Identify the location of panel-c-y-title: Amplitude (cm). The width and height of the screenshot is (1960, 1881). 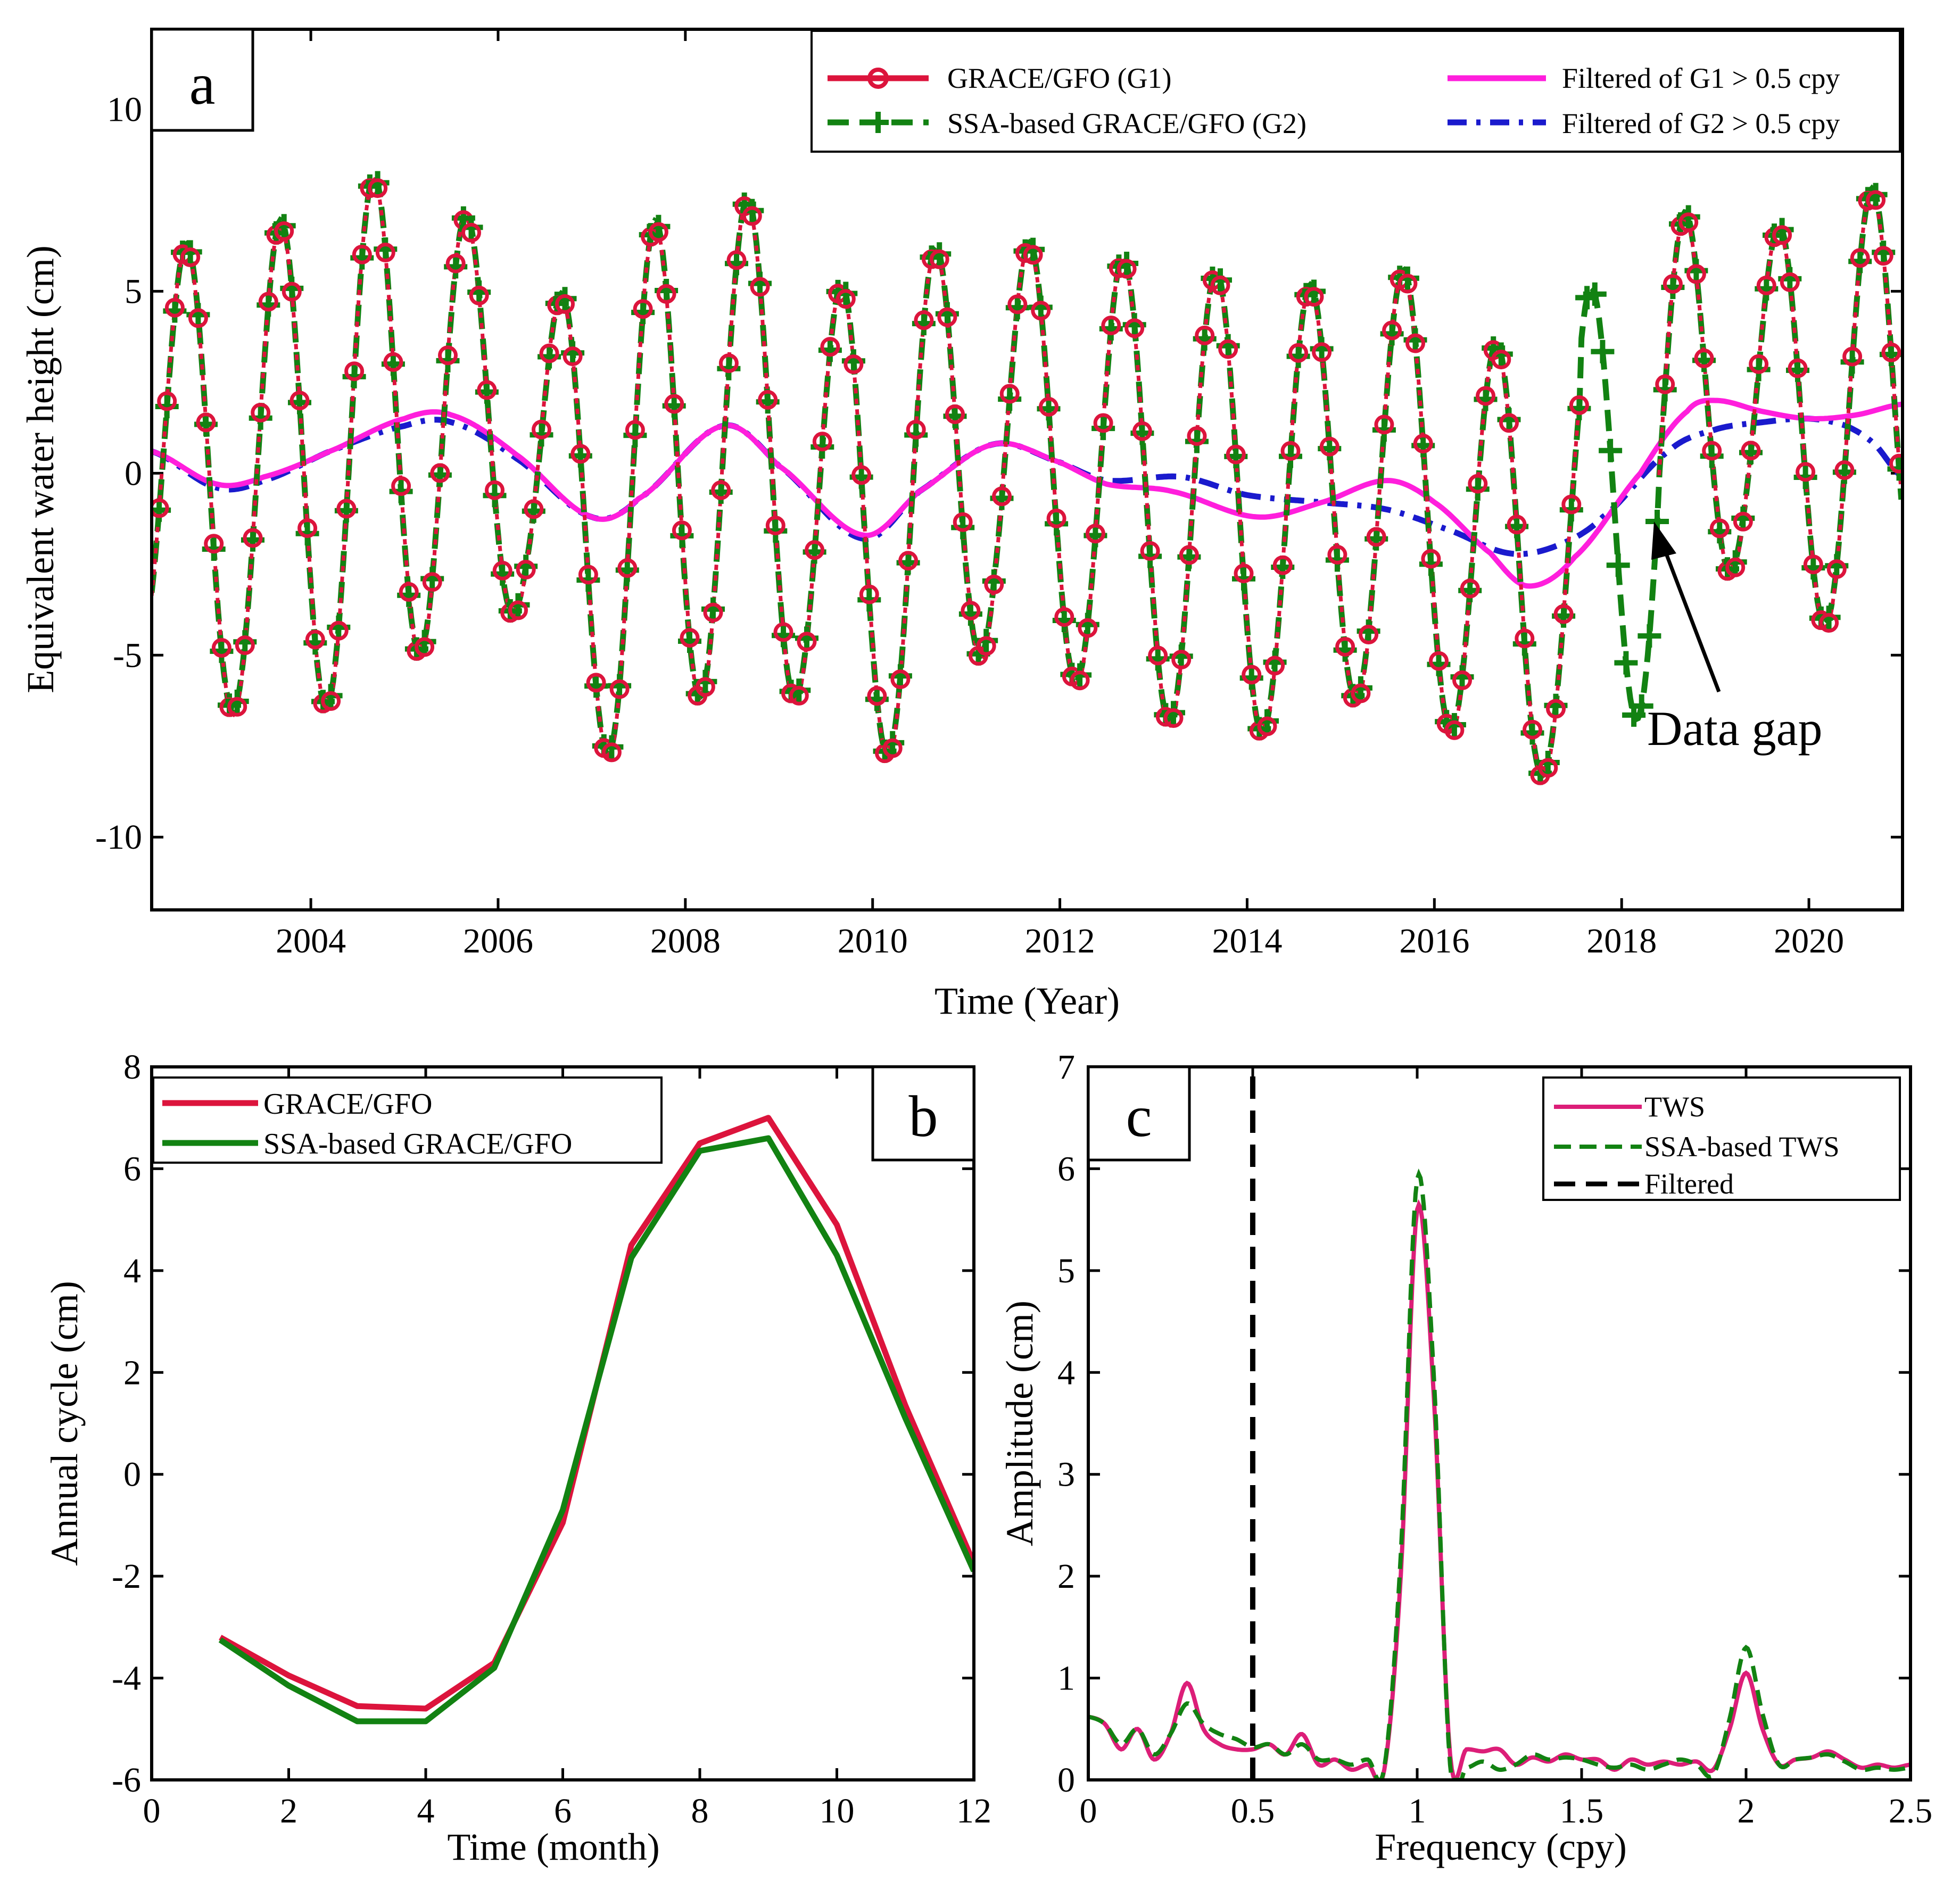
(1019, 1423).